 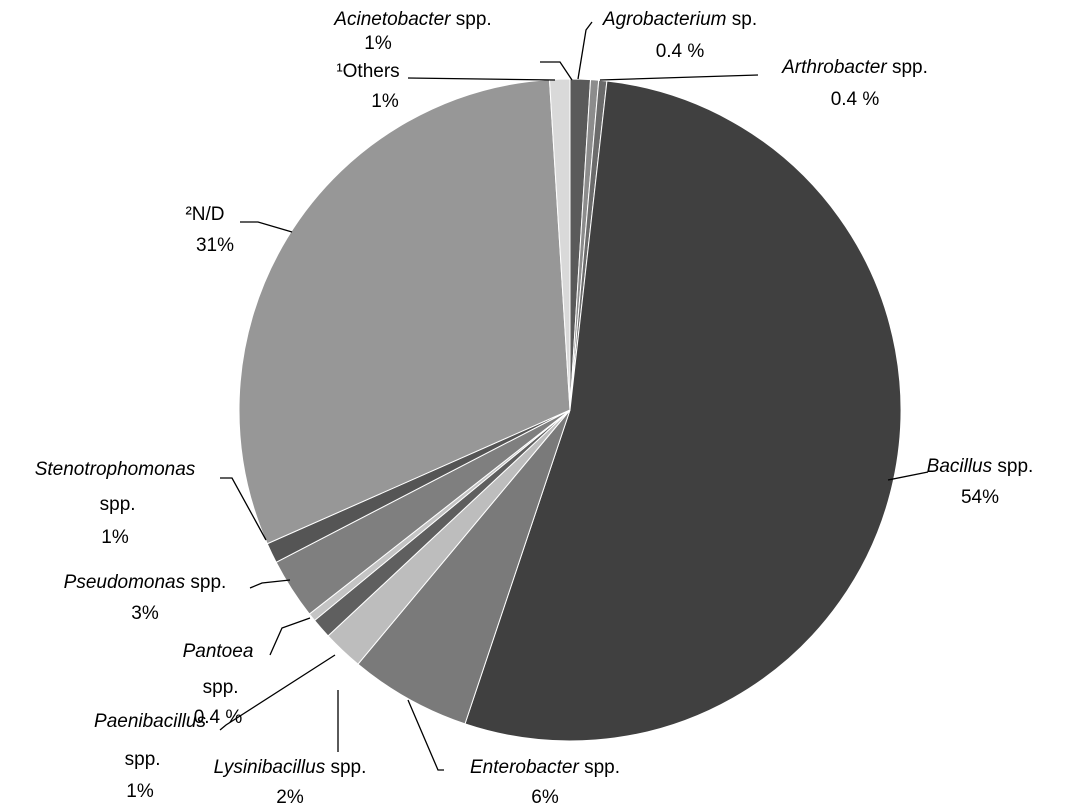 What do you see at coordinates (545, 797) in the screenshot?
I see `value-label: 6%` at bounding box center [545, 797].